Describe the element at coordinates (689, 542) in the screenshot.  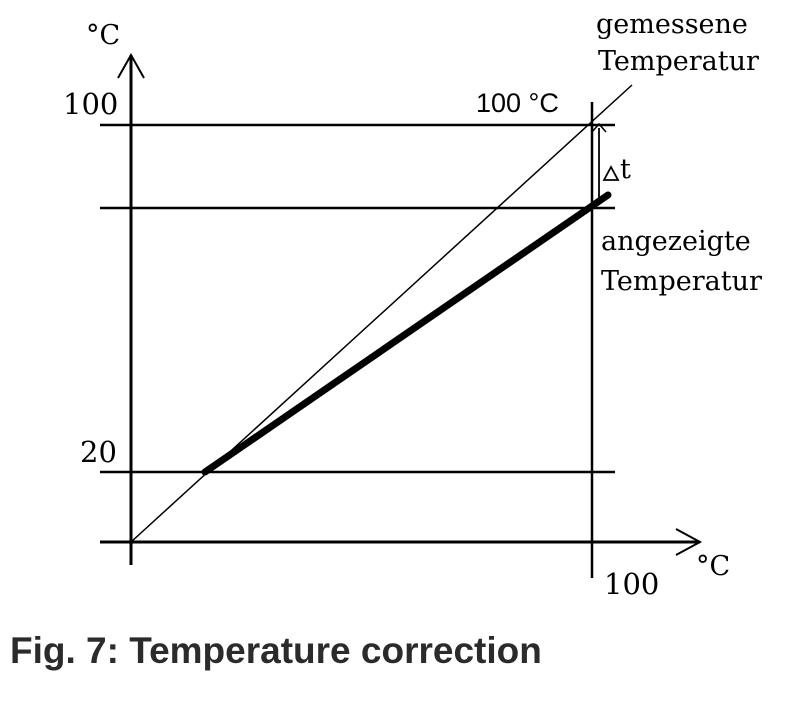
I see `x-axis-arrow-icon` at that location.